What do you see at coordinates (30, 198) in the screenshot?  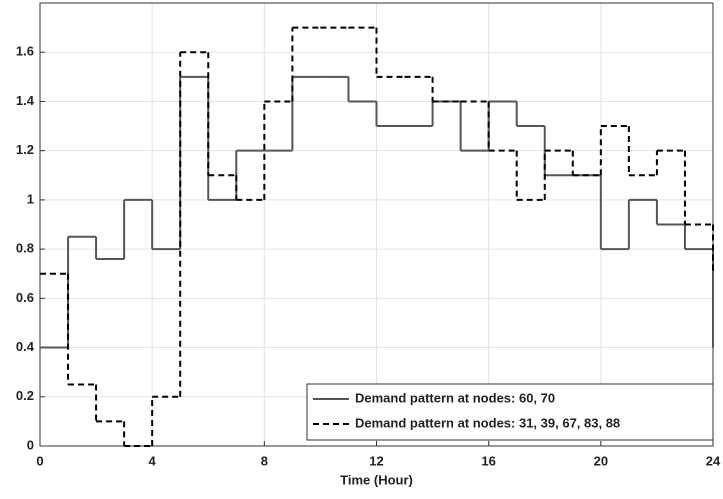 I see `y-tick-label: 1` at bounding box center [30, 198].